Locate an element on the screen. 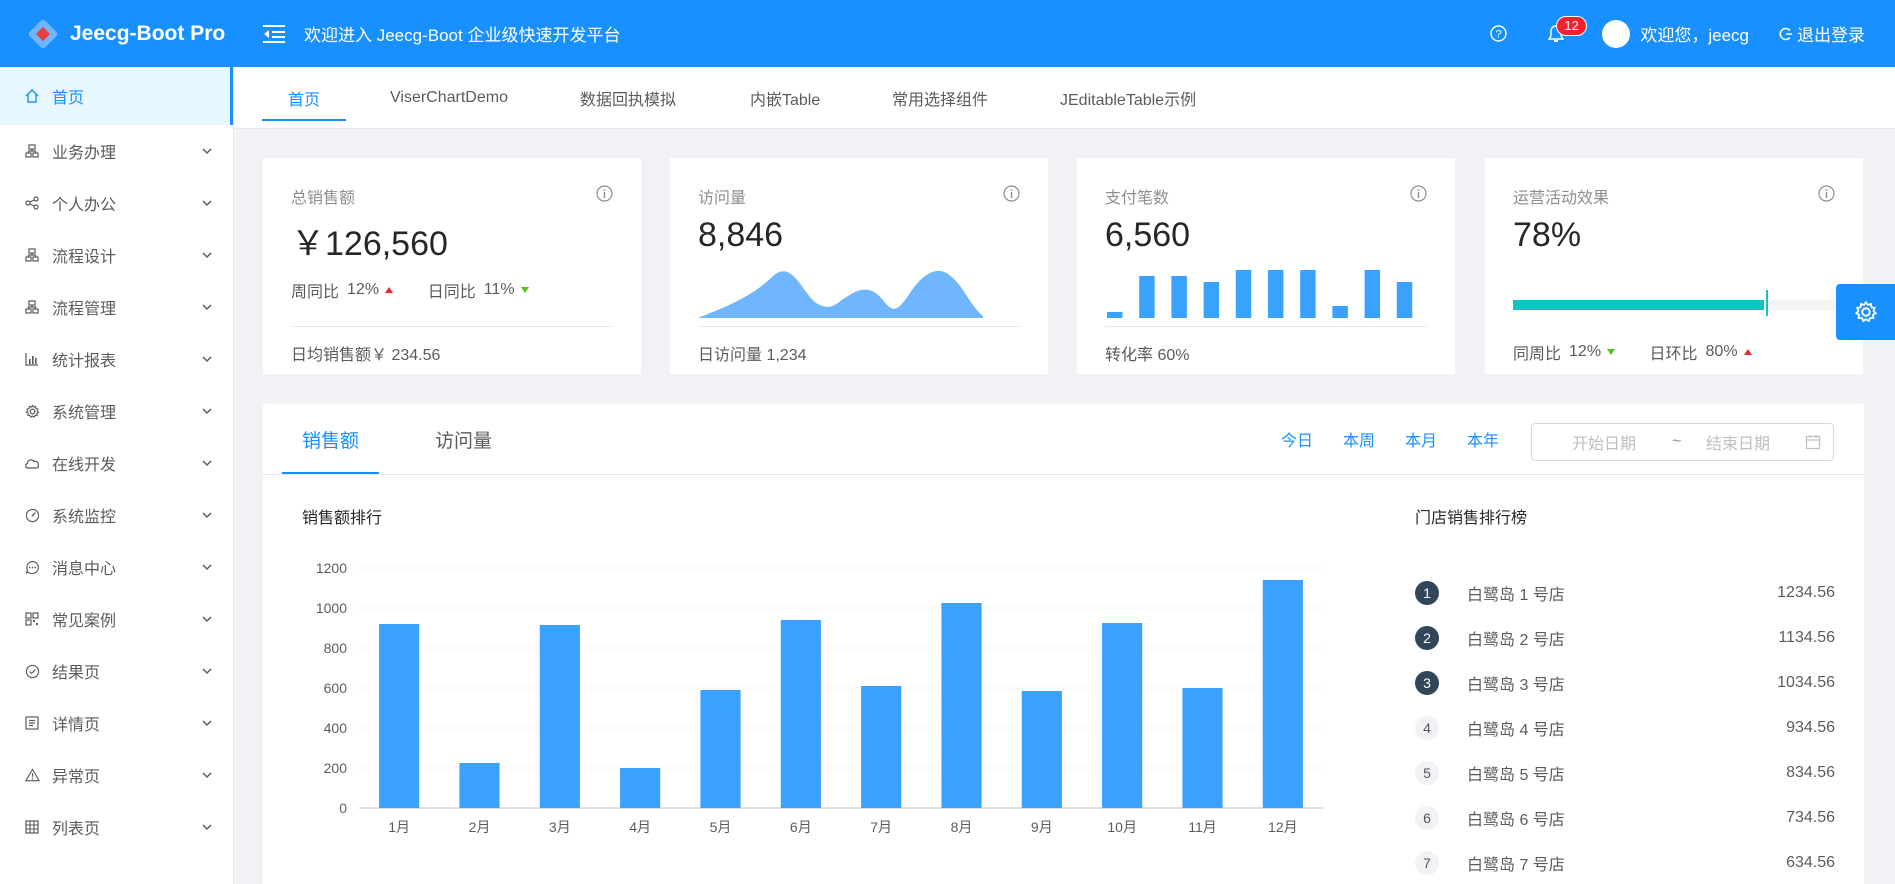  trend-label: 周同比 is located at coordinates (315, 292).